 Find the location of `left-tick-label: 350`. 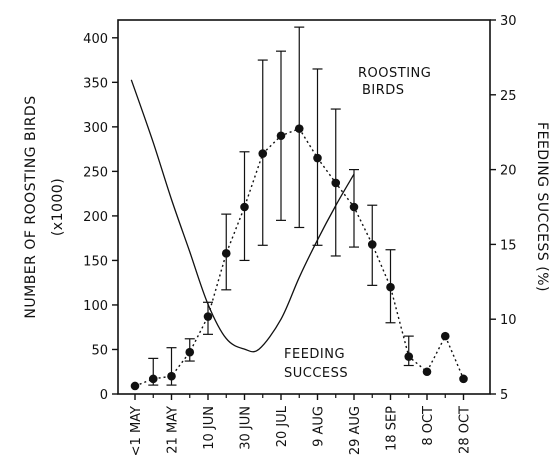

left-tick-label: 350 is located at coordinates (95, 83).